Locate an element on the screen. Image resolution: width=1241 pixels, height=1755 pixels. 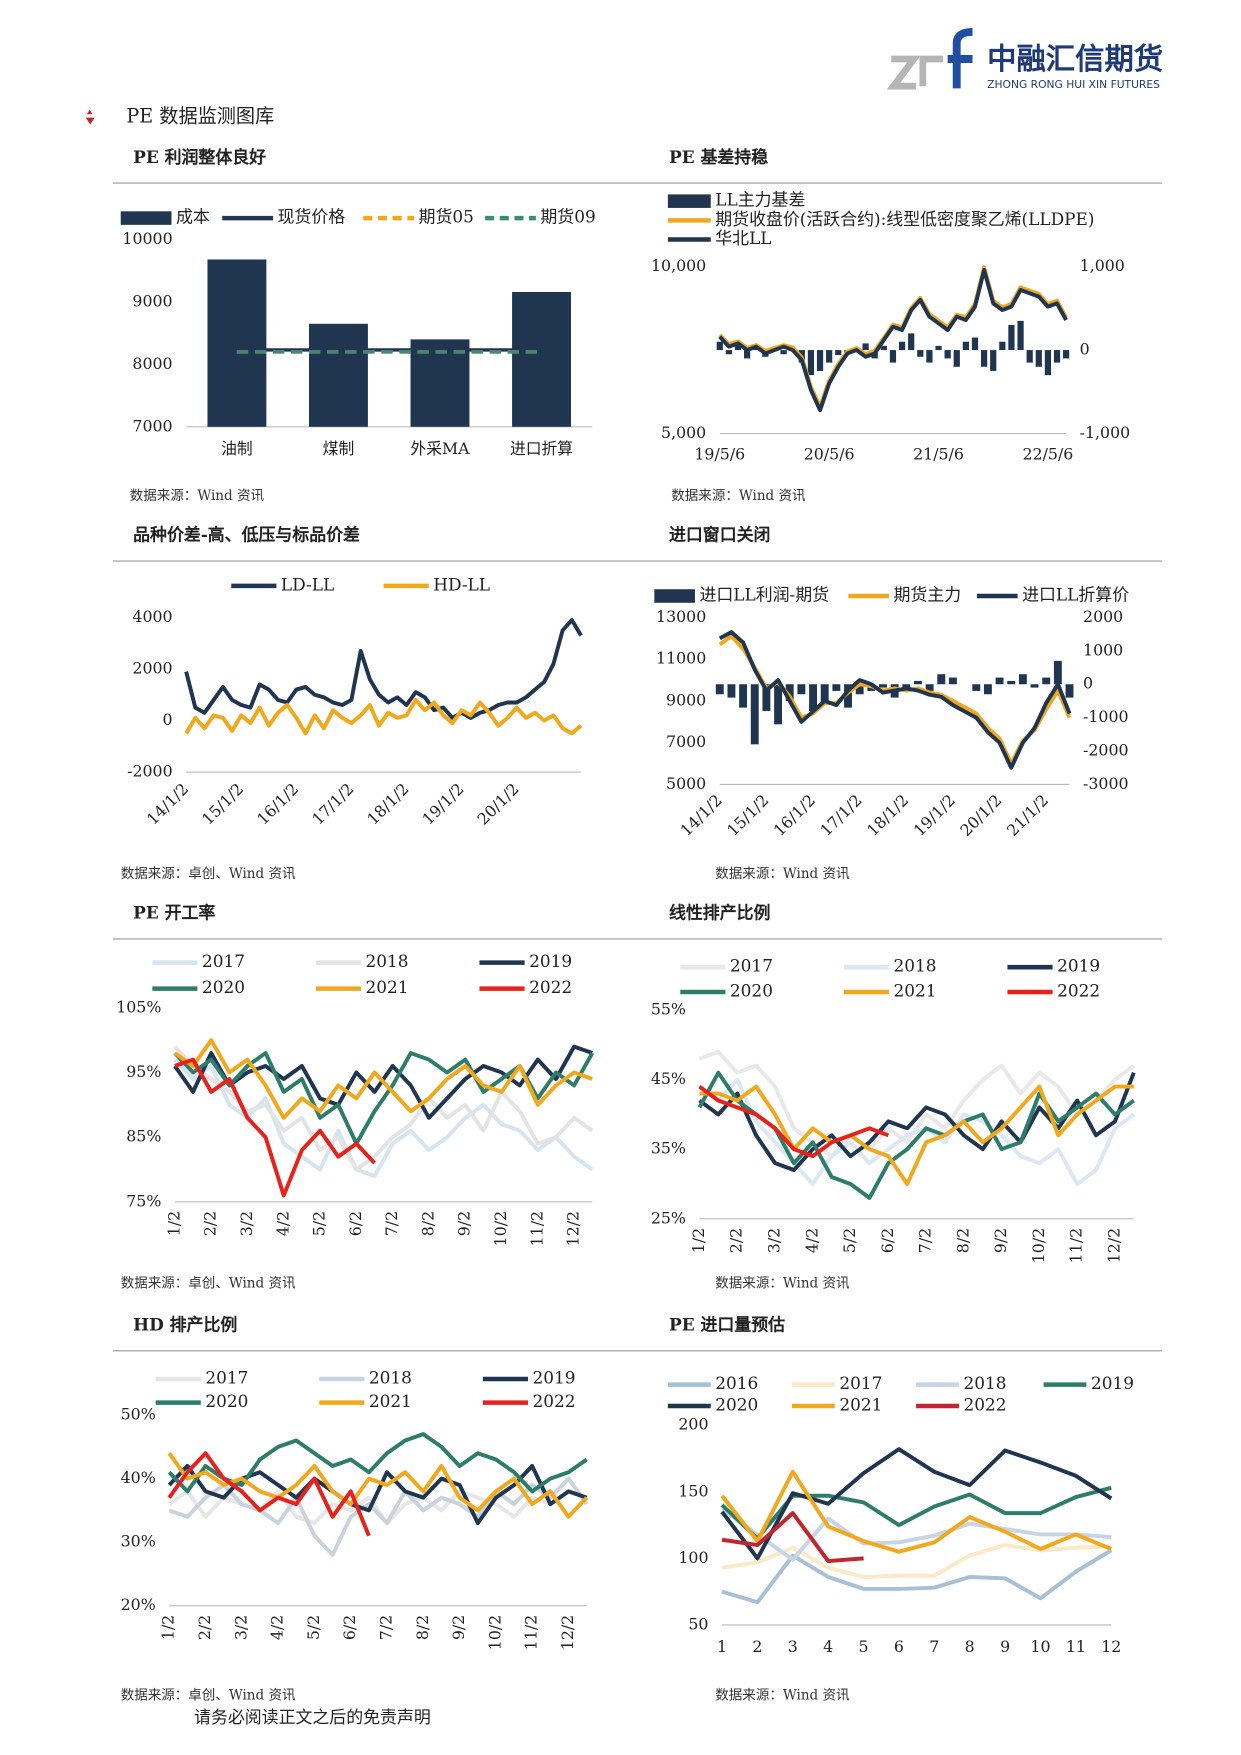
legend-label: 期货09 is located at coordinates (567, 217).